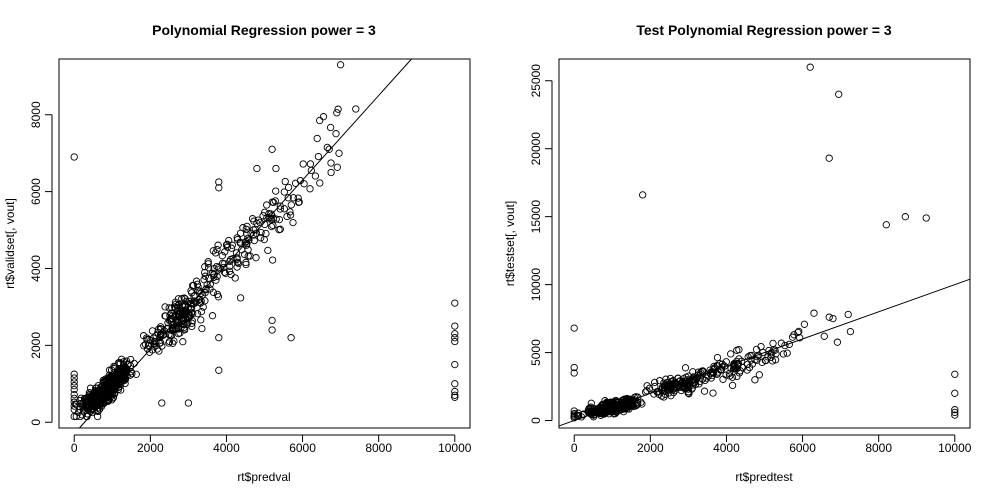  What do you see at coordinates (764, 352) in the screenshot?
I see `regression-line` at bounding box center [764, 352].